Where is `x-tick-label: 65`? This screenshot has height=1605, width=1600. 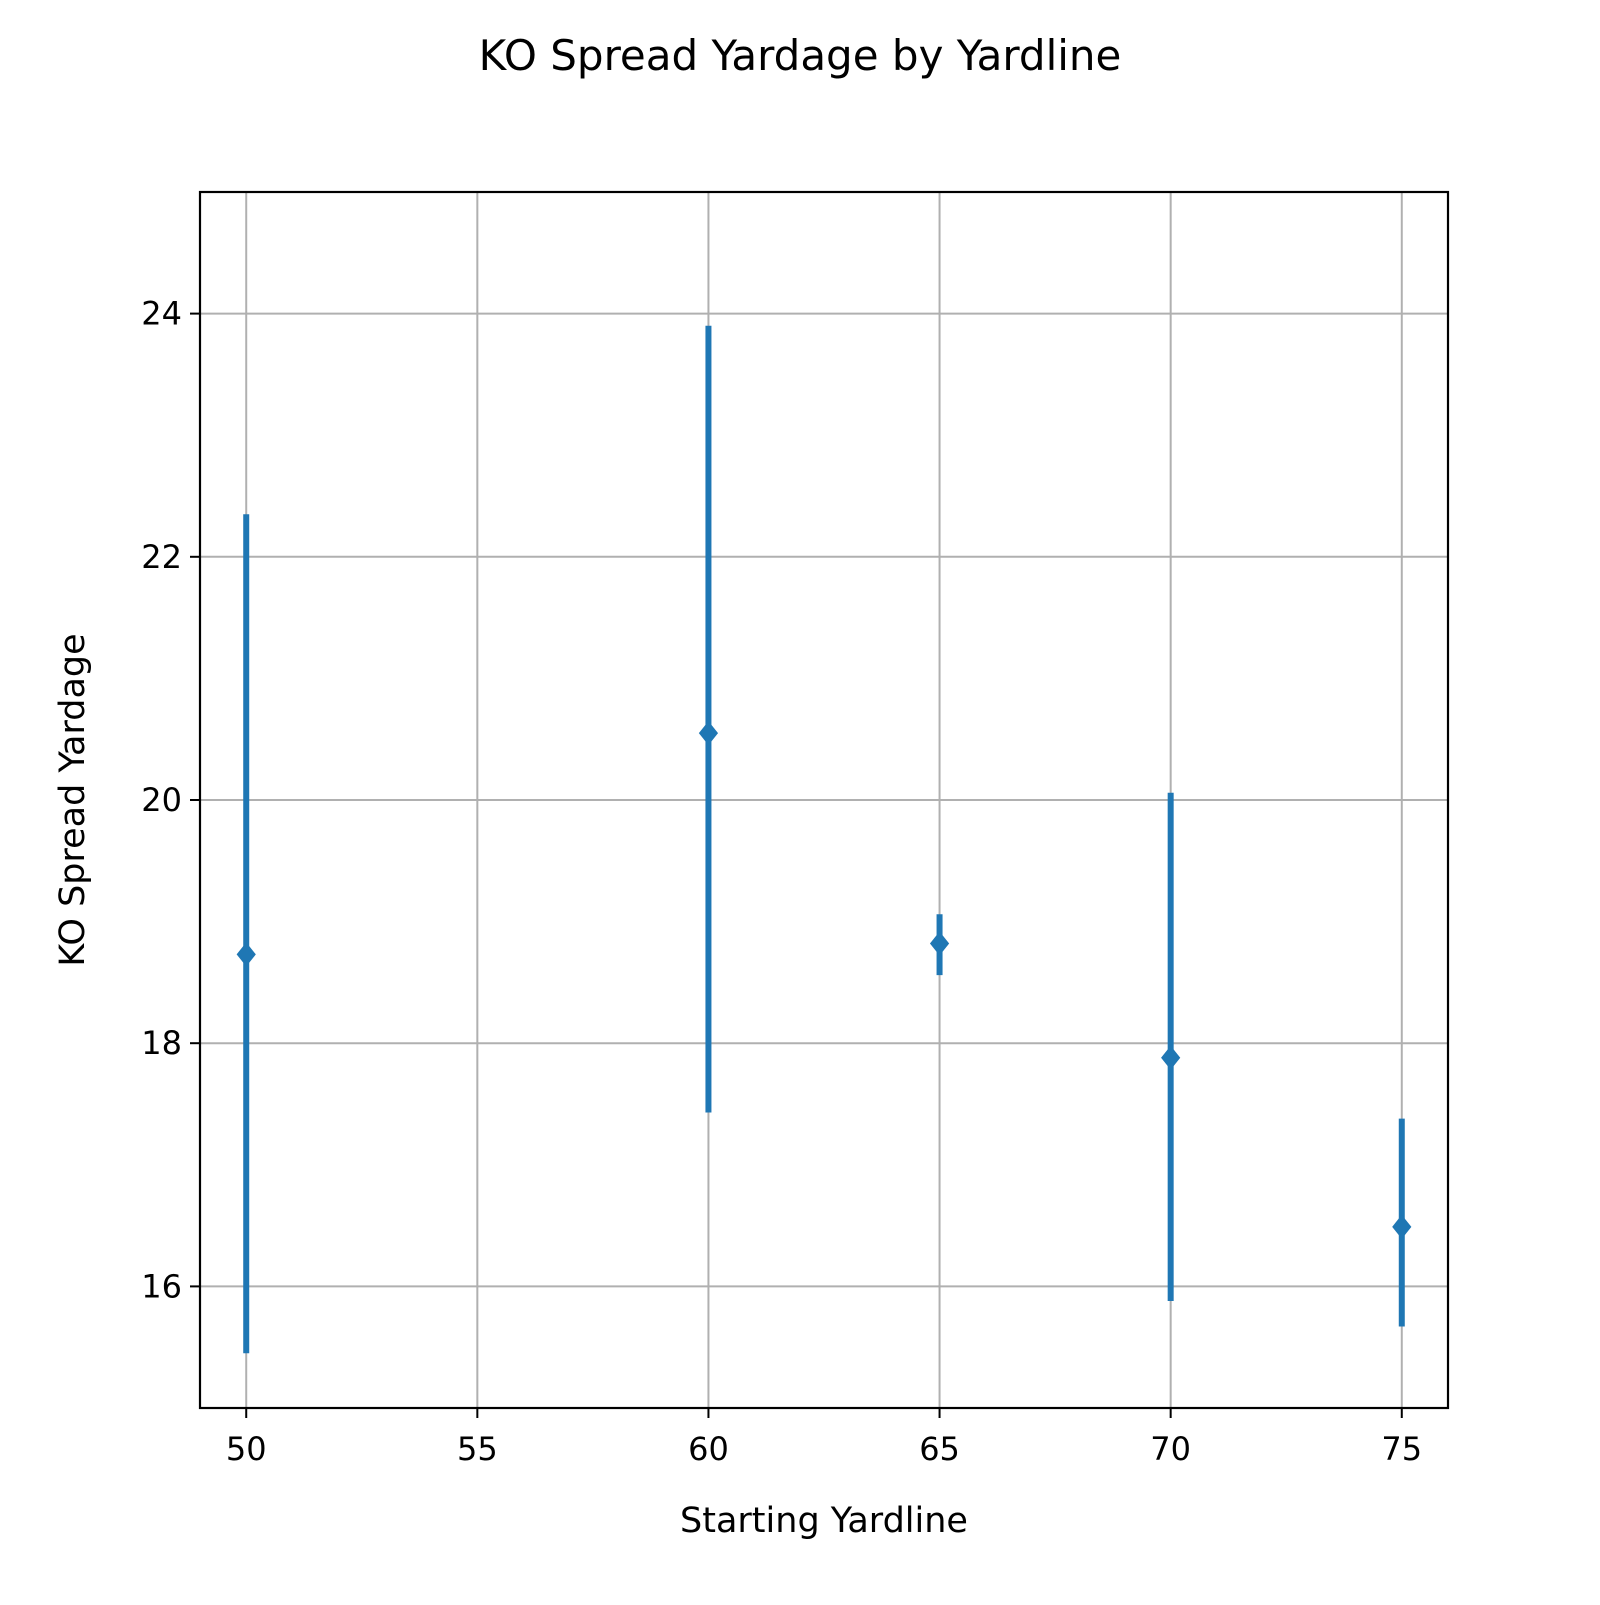
x-tick-label: 65 is located at coordinates (939, 1449).